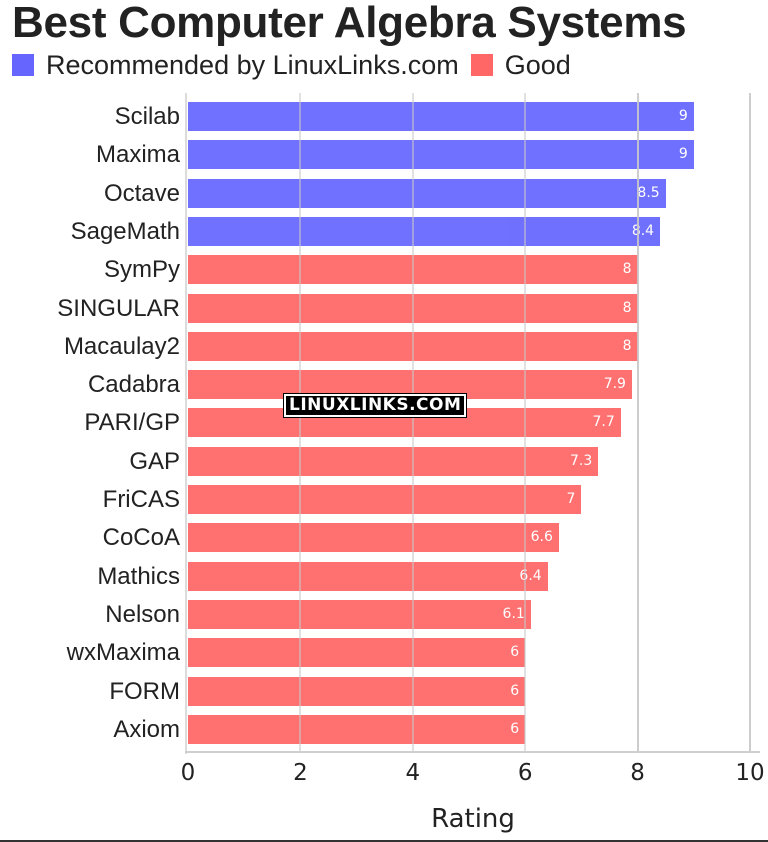 This screenshot has width=768, height=842. Describe the element at coordinates (384, 841) in the screenshot. I see `bottom-rule` at that location.